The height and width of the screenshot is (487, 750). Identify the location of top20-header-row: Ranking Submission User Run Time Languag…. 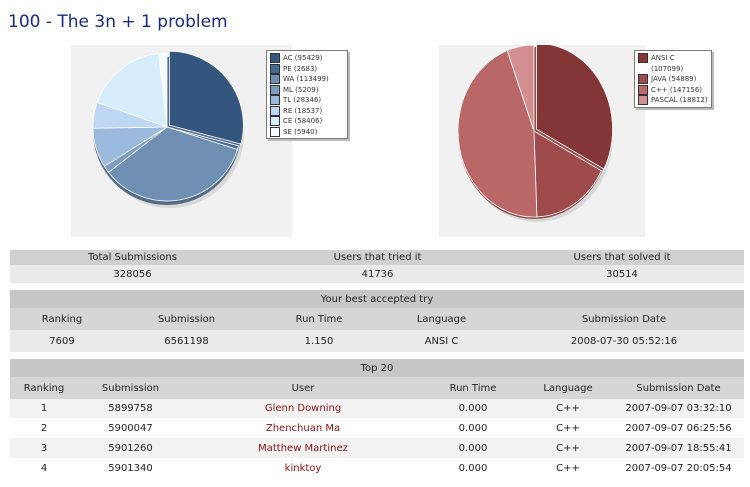
(377, 388).